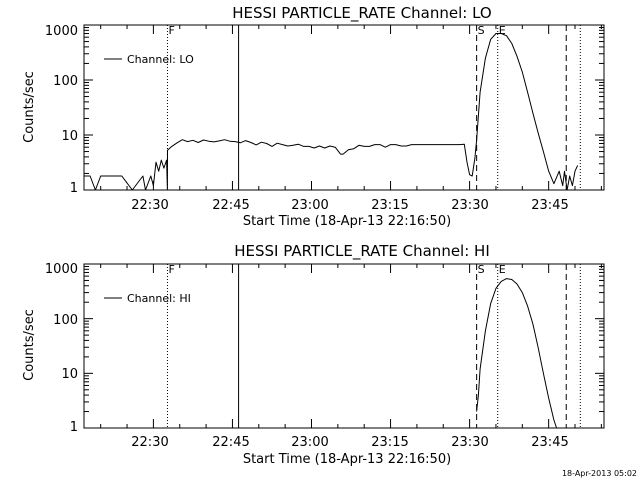 This screenshot has width=640, height=480. I want to click on x-axis-label-hi: Start Time (18-Apr-13 22:16:50), so click(347, 459).